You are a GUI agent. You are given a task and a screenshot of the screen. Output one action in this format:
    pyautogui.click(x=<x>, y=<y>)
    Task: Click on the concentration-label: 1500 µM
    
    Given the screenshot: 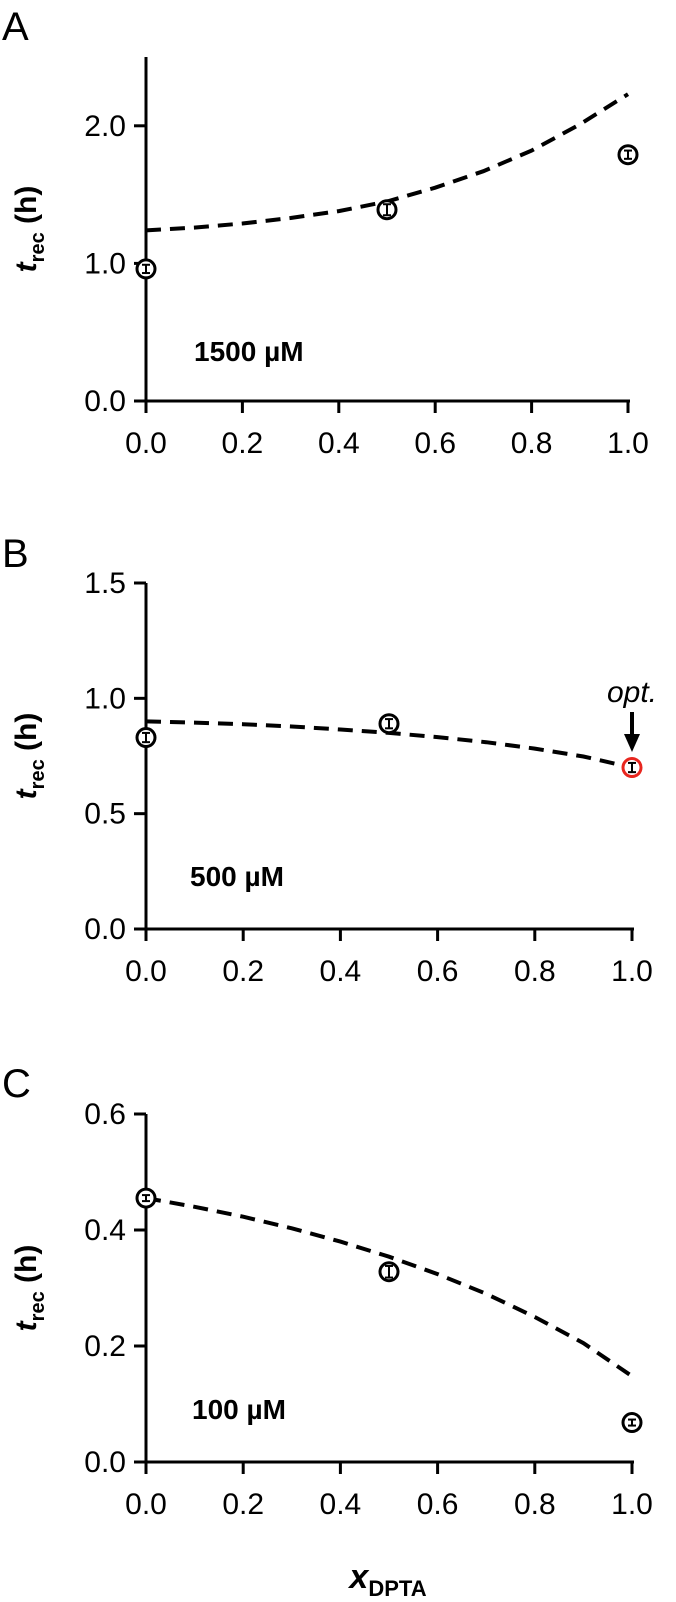 What is the action you would take?
    pyautogui.click(x=249, y=351)
    